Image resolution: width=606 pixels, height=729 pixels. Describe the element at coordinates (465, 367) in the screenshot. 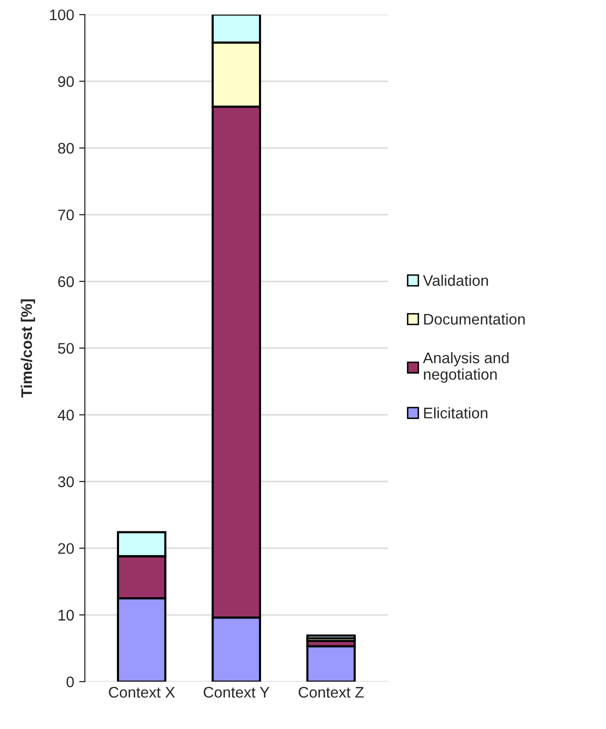

I see `legend-label: Analysis and negotiation` at that location.